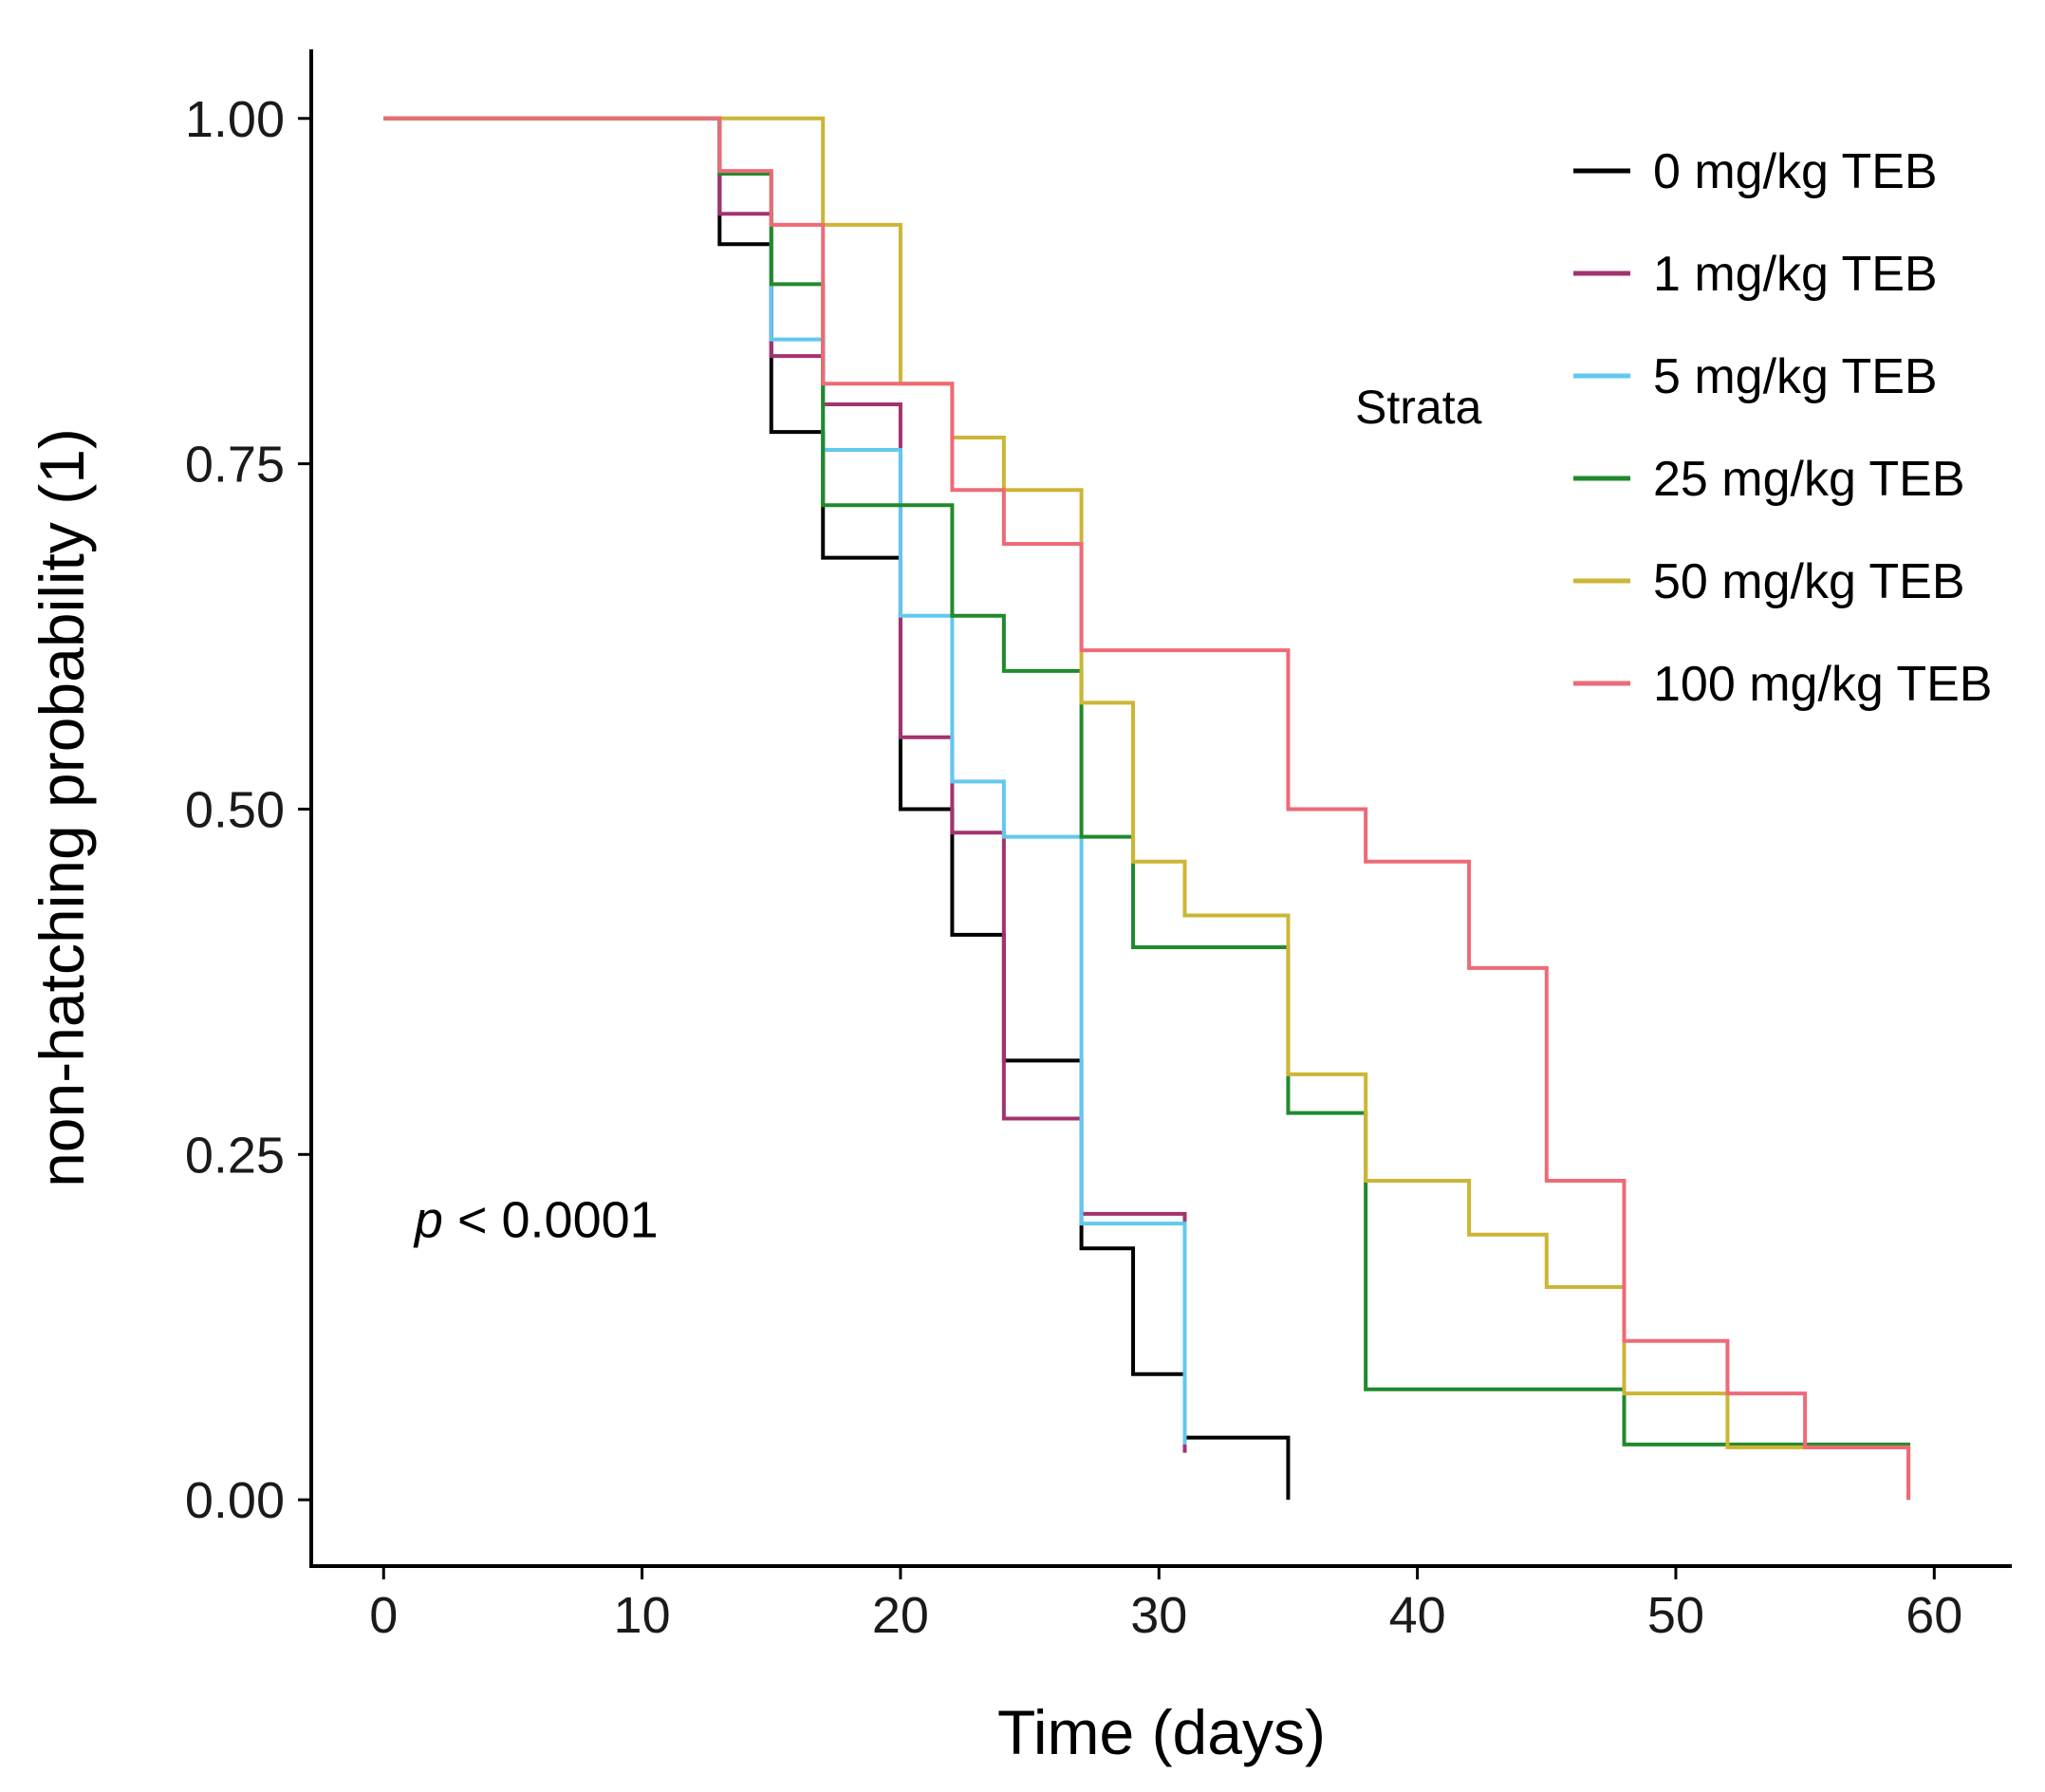 The image size is (2045, 1792). I want to click on x-tick-label: 20, so click(900, 1615).